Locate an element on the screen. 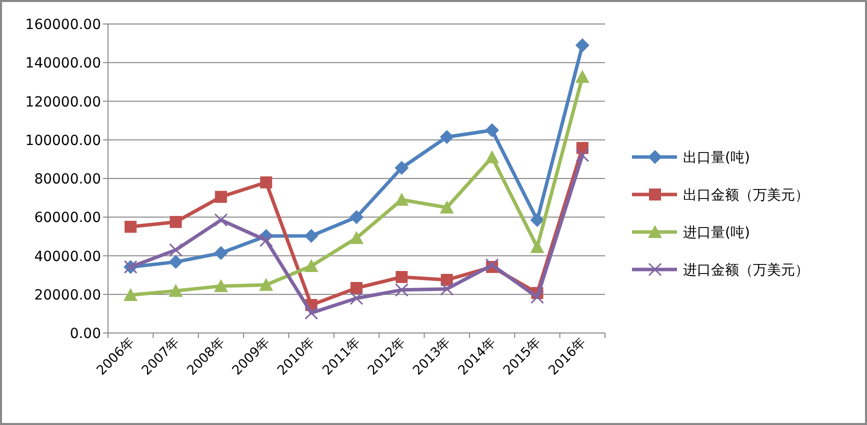  y-tick-label: 120000.00 is located at coordinates (63, 102).